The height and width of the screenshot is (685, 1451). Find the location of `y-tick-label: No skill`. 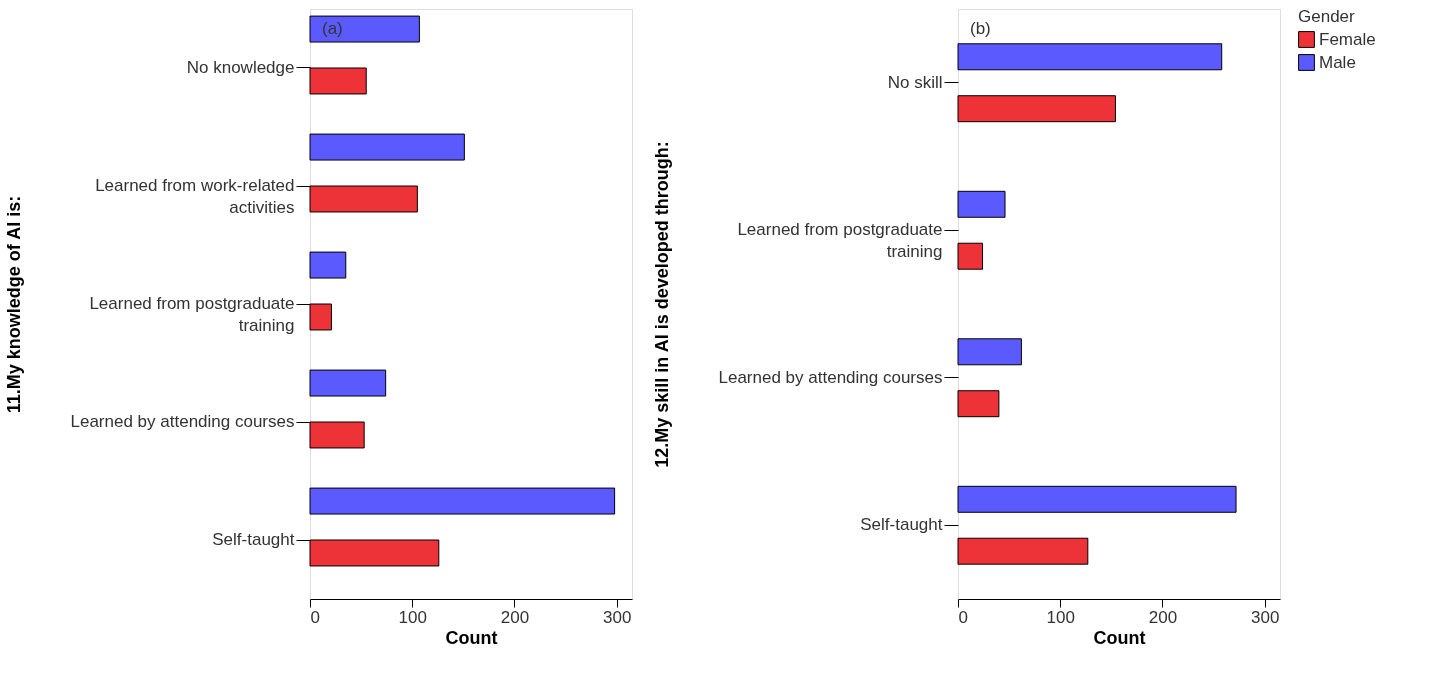

y-tick-label: No skill is located at coordinates (915, 82).